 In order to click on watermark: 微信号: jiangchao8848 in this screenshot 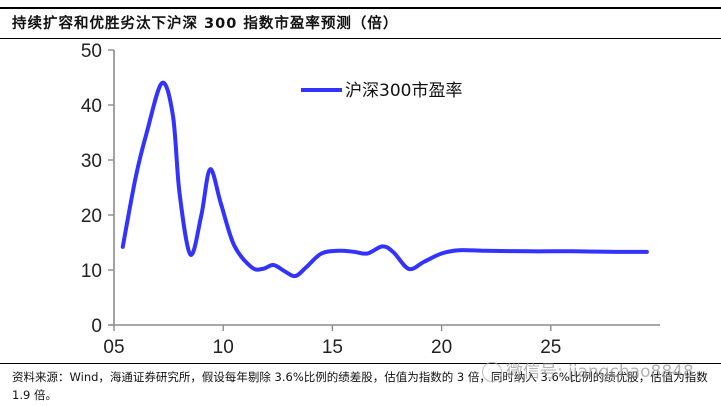, I will do `click(588, 369)`.